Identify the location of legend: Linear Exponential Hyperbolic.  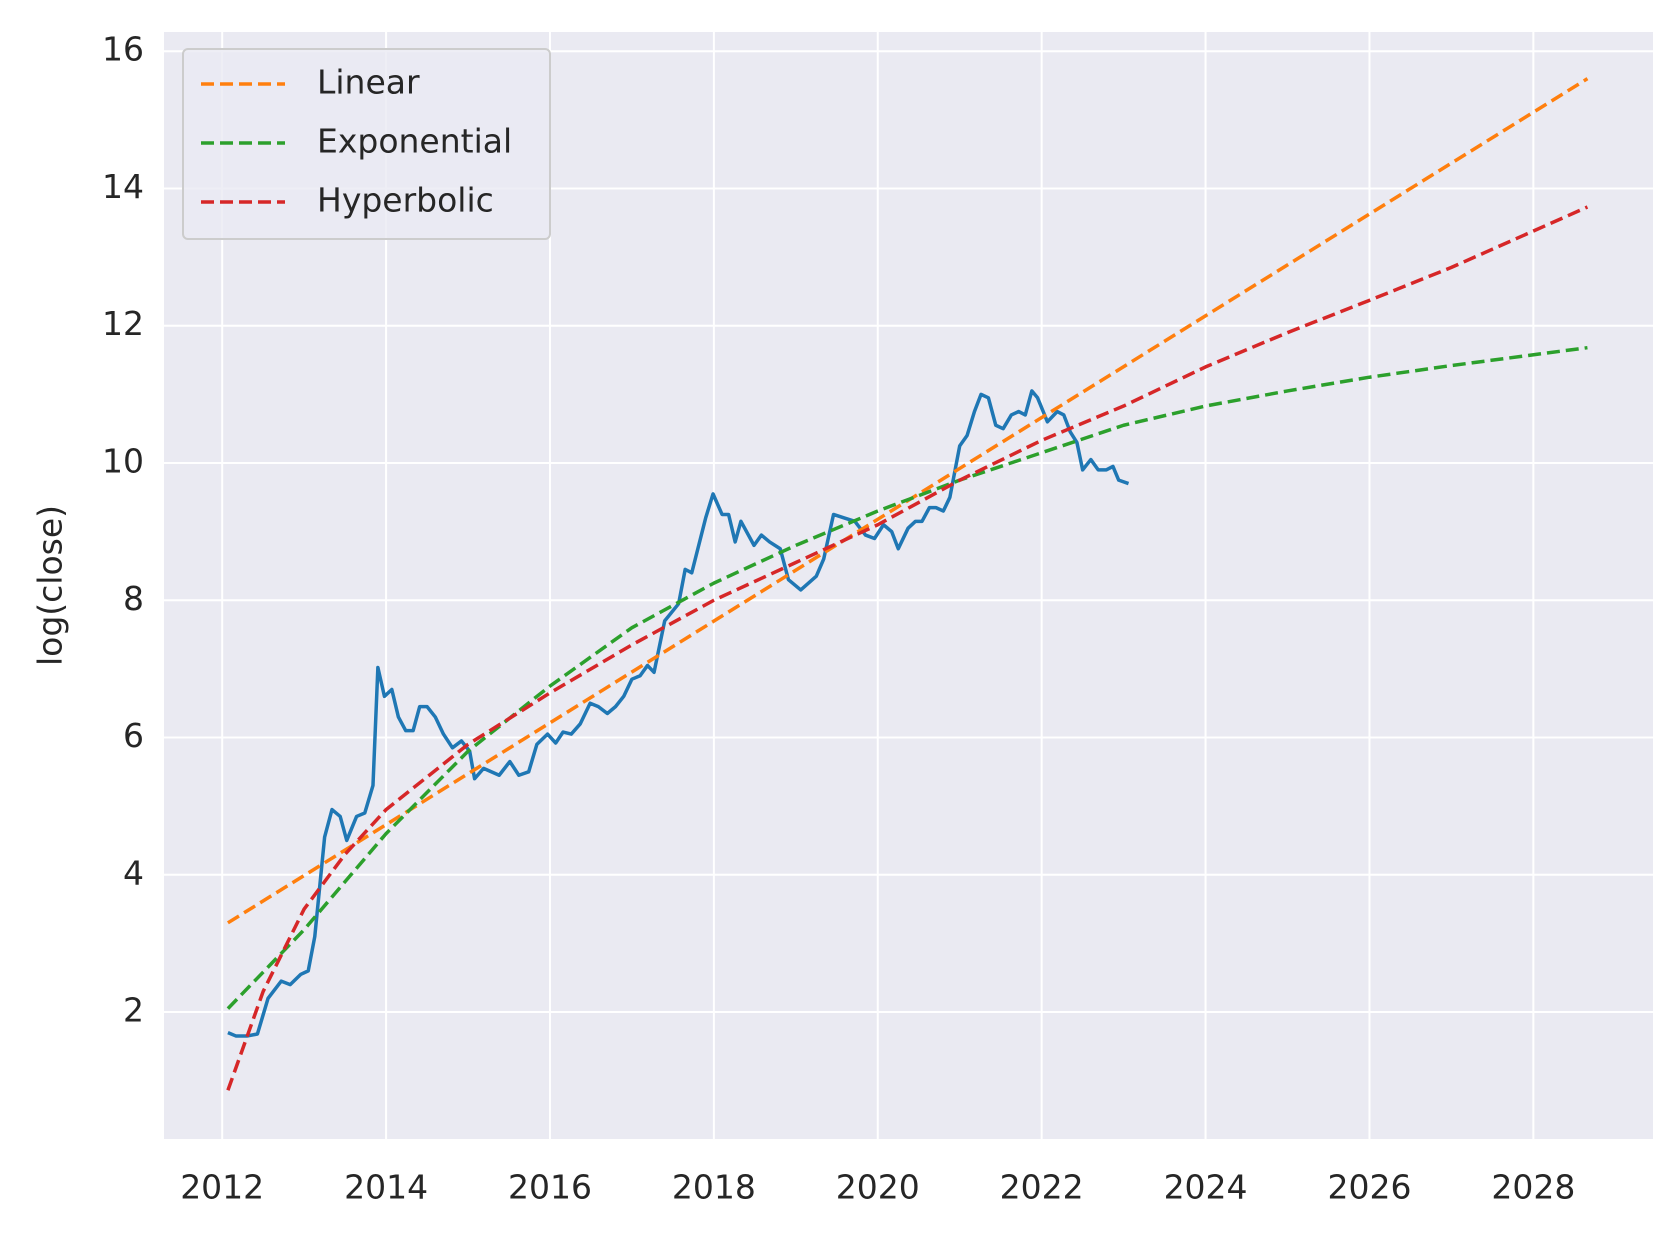
(366, 144).